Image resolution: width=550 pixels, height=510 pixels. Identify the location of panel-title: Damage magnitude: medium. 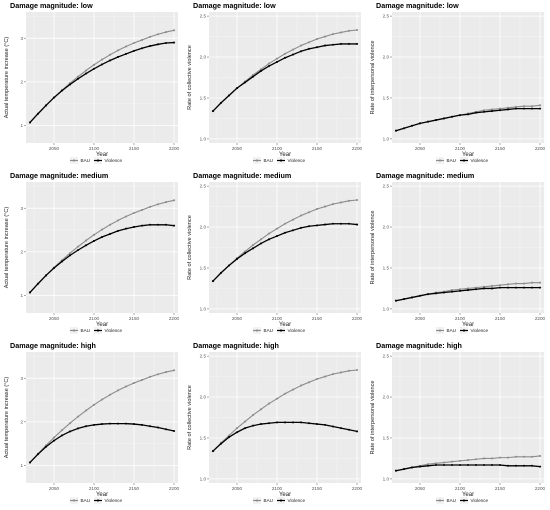
(425, 175).